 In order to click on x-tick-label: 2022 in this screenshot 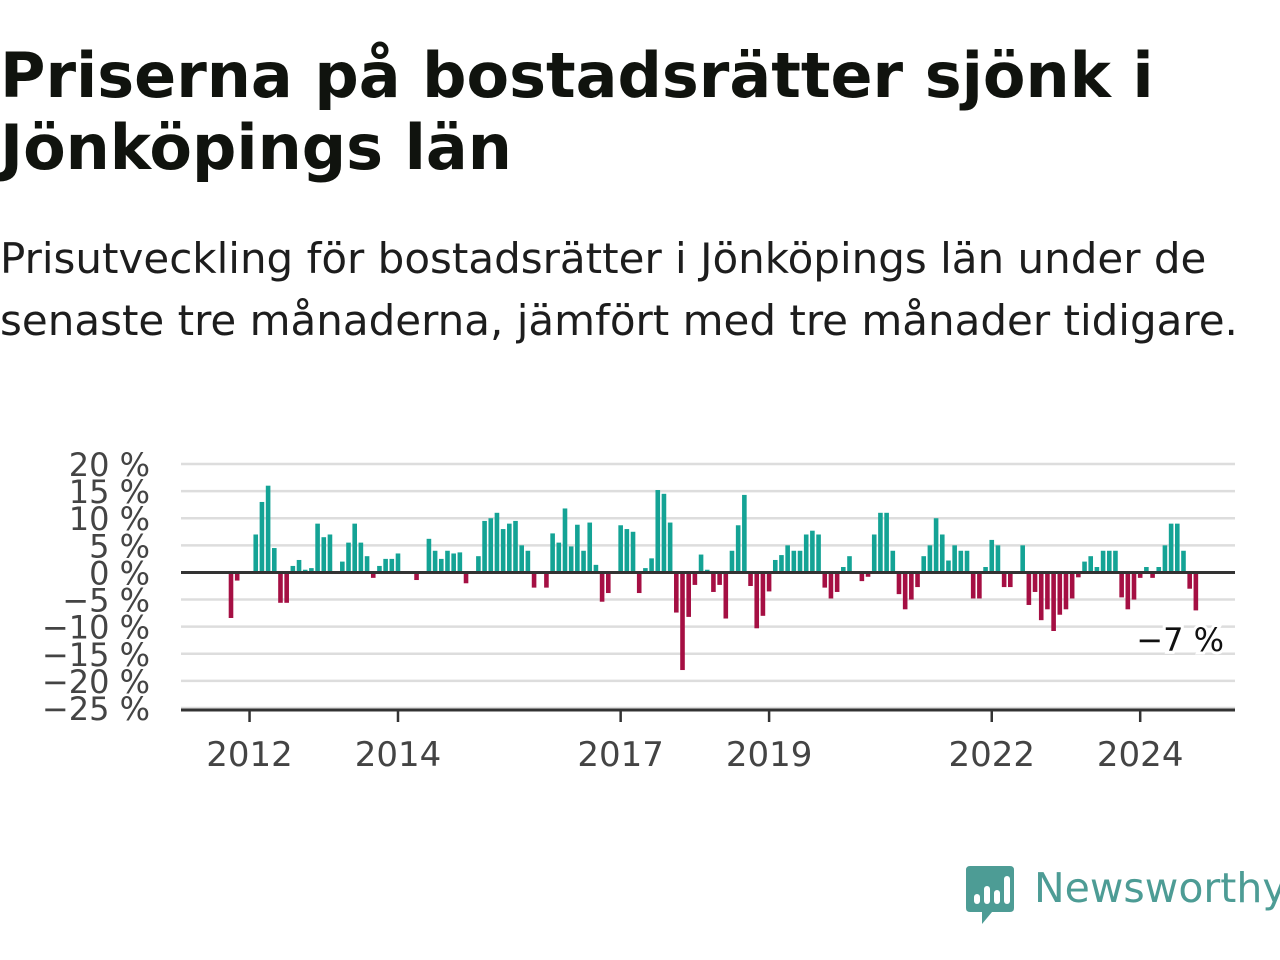, I will do `click(991, 755)`.